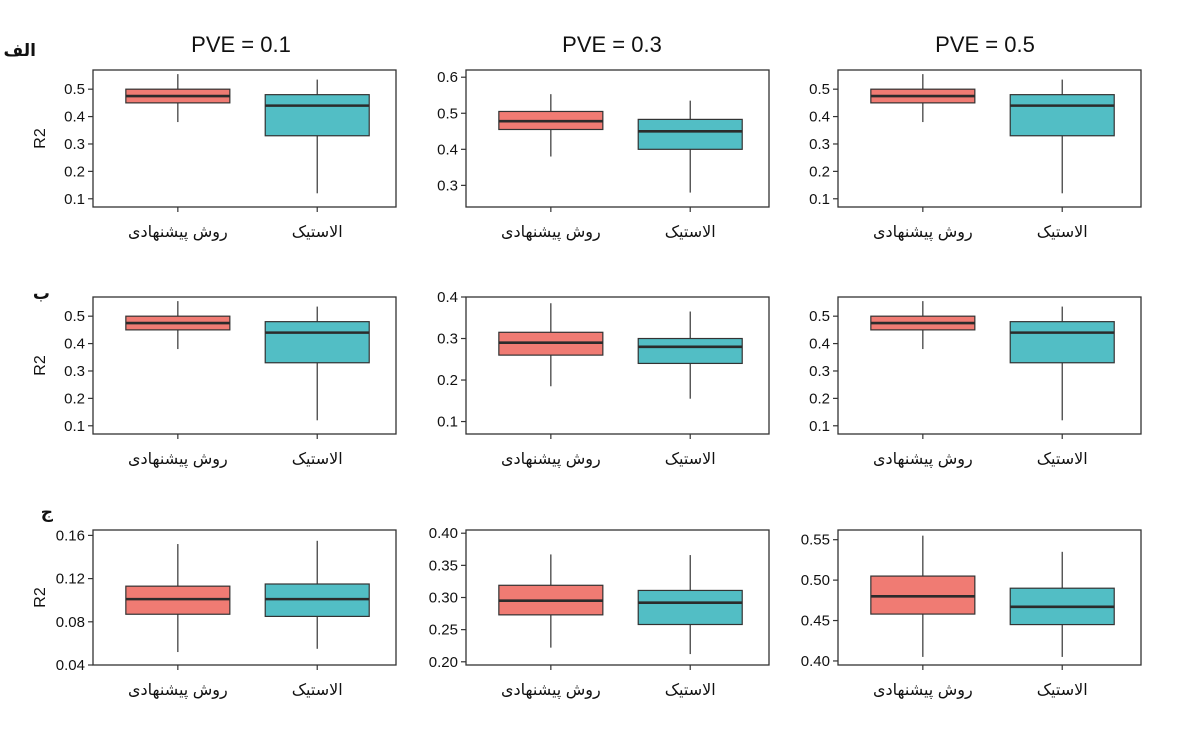 Image resolution: width=1178 pixels, height=746 pixels. Describe the element at coordinates (617, 365) in the screenshot. I see `panel-frame` at that location.